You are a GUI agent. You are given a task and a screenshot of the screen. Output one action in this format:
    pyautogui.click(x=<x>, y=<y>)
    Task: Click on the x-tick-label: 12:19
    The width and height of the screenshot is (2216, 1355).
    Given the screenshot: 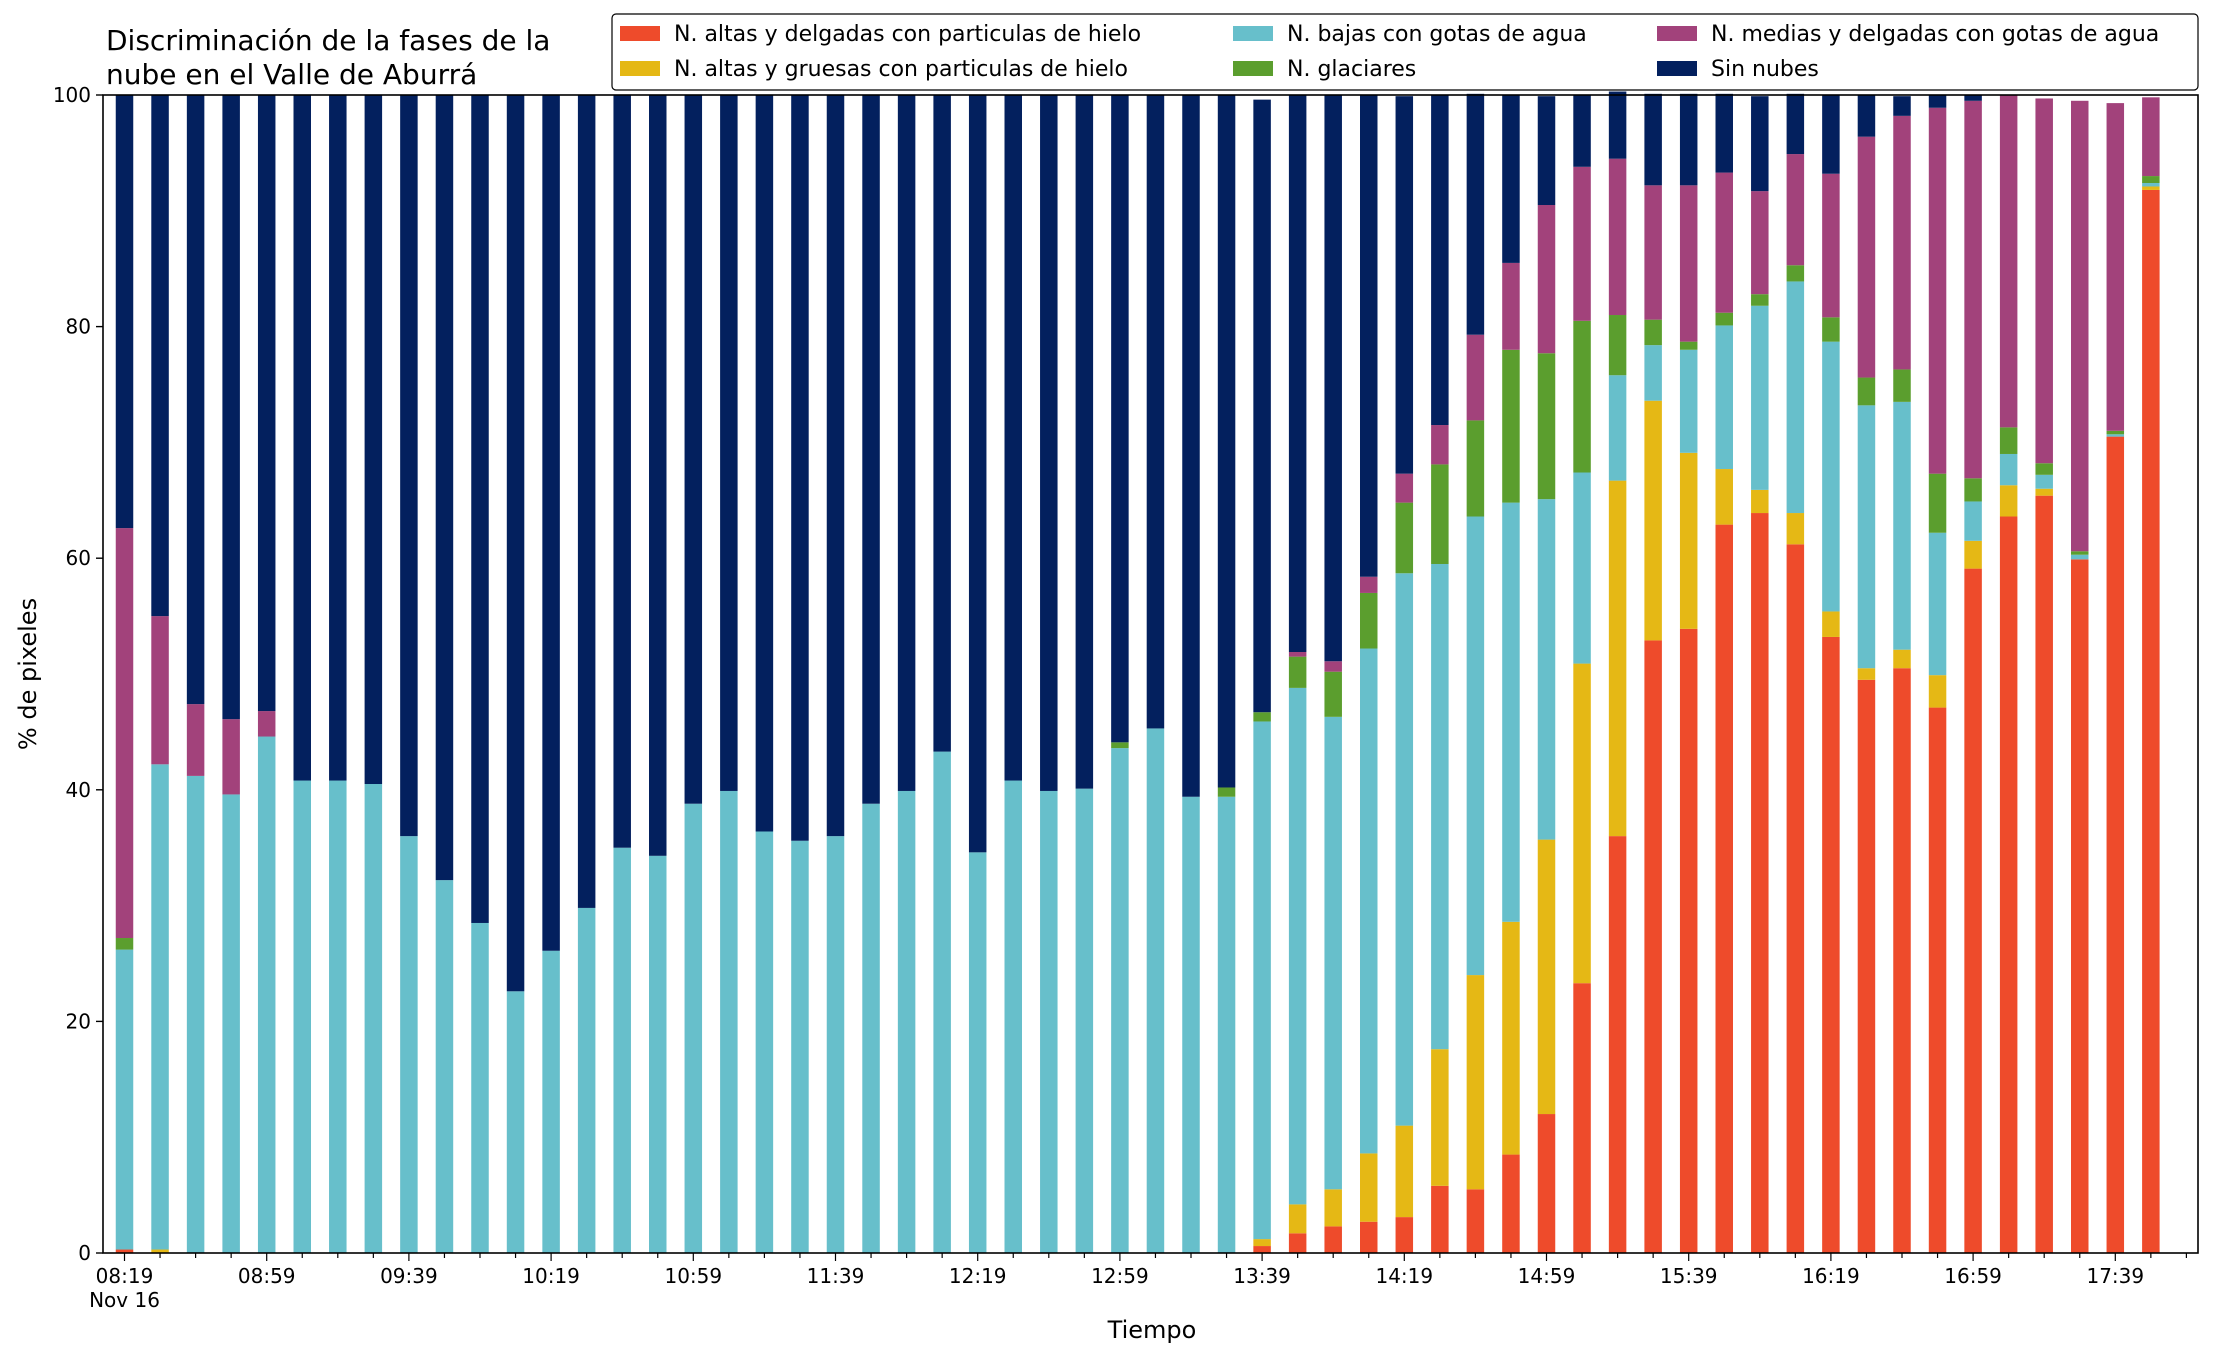 What is the action you would take?
    pyautogui.click(x=978, y=1276)
    